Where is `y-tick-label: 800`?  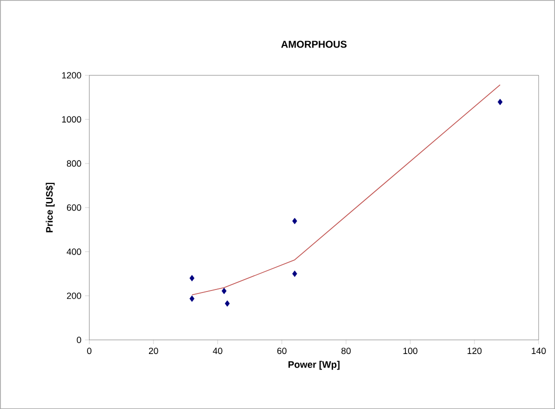 y-tick-label: 800 is located at coordinates (74, 163).